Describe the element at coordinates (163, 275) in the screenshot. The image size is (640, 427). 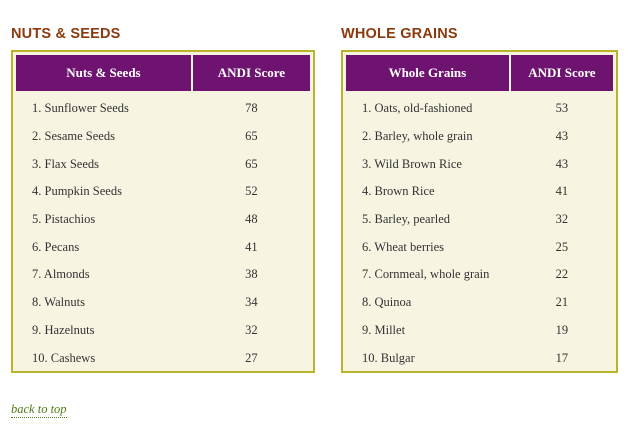
I see `table-row: 7. Almonds 38` at that location.